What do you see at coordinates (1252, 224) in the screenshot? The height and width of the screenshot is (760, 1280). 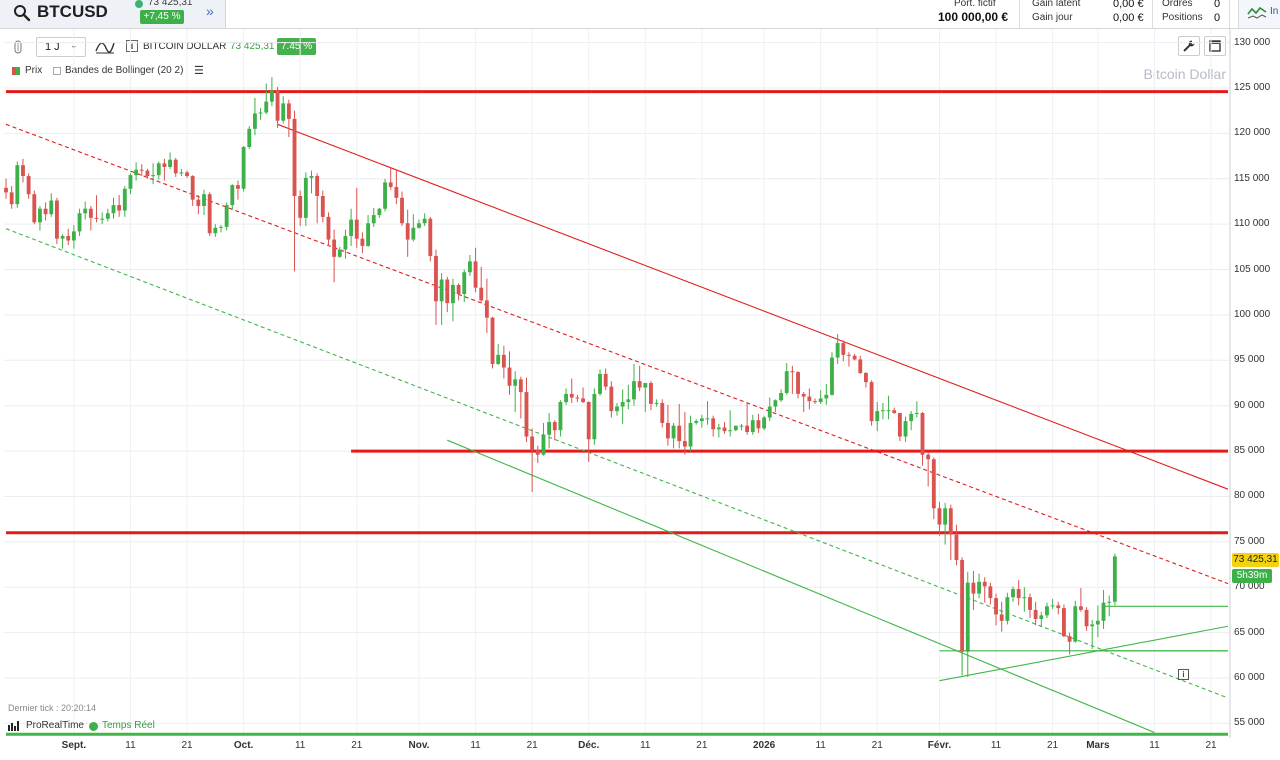 I see `price-tick-label: 110 000` at bounding box center [1252, 224].